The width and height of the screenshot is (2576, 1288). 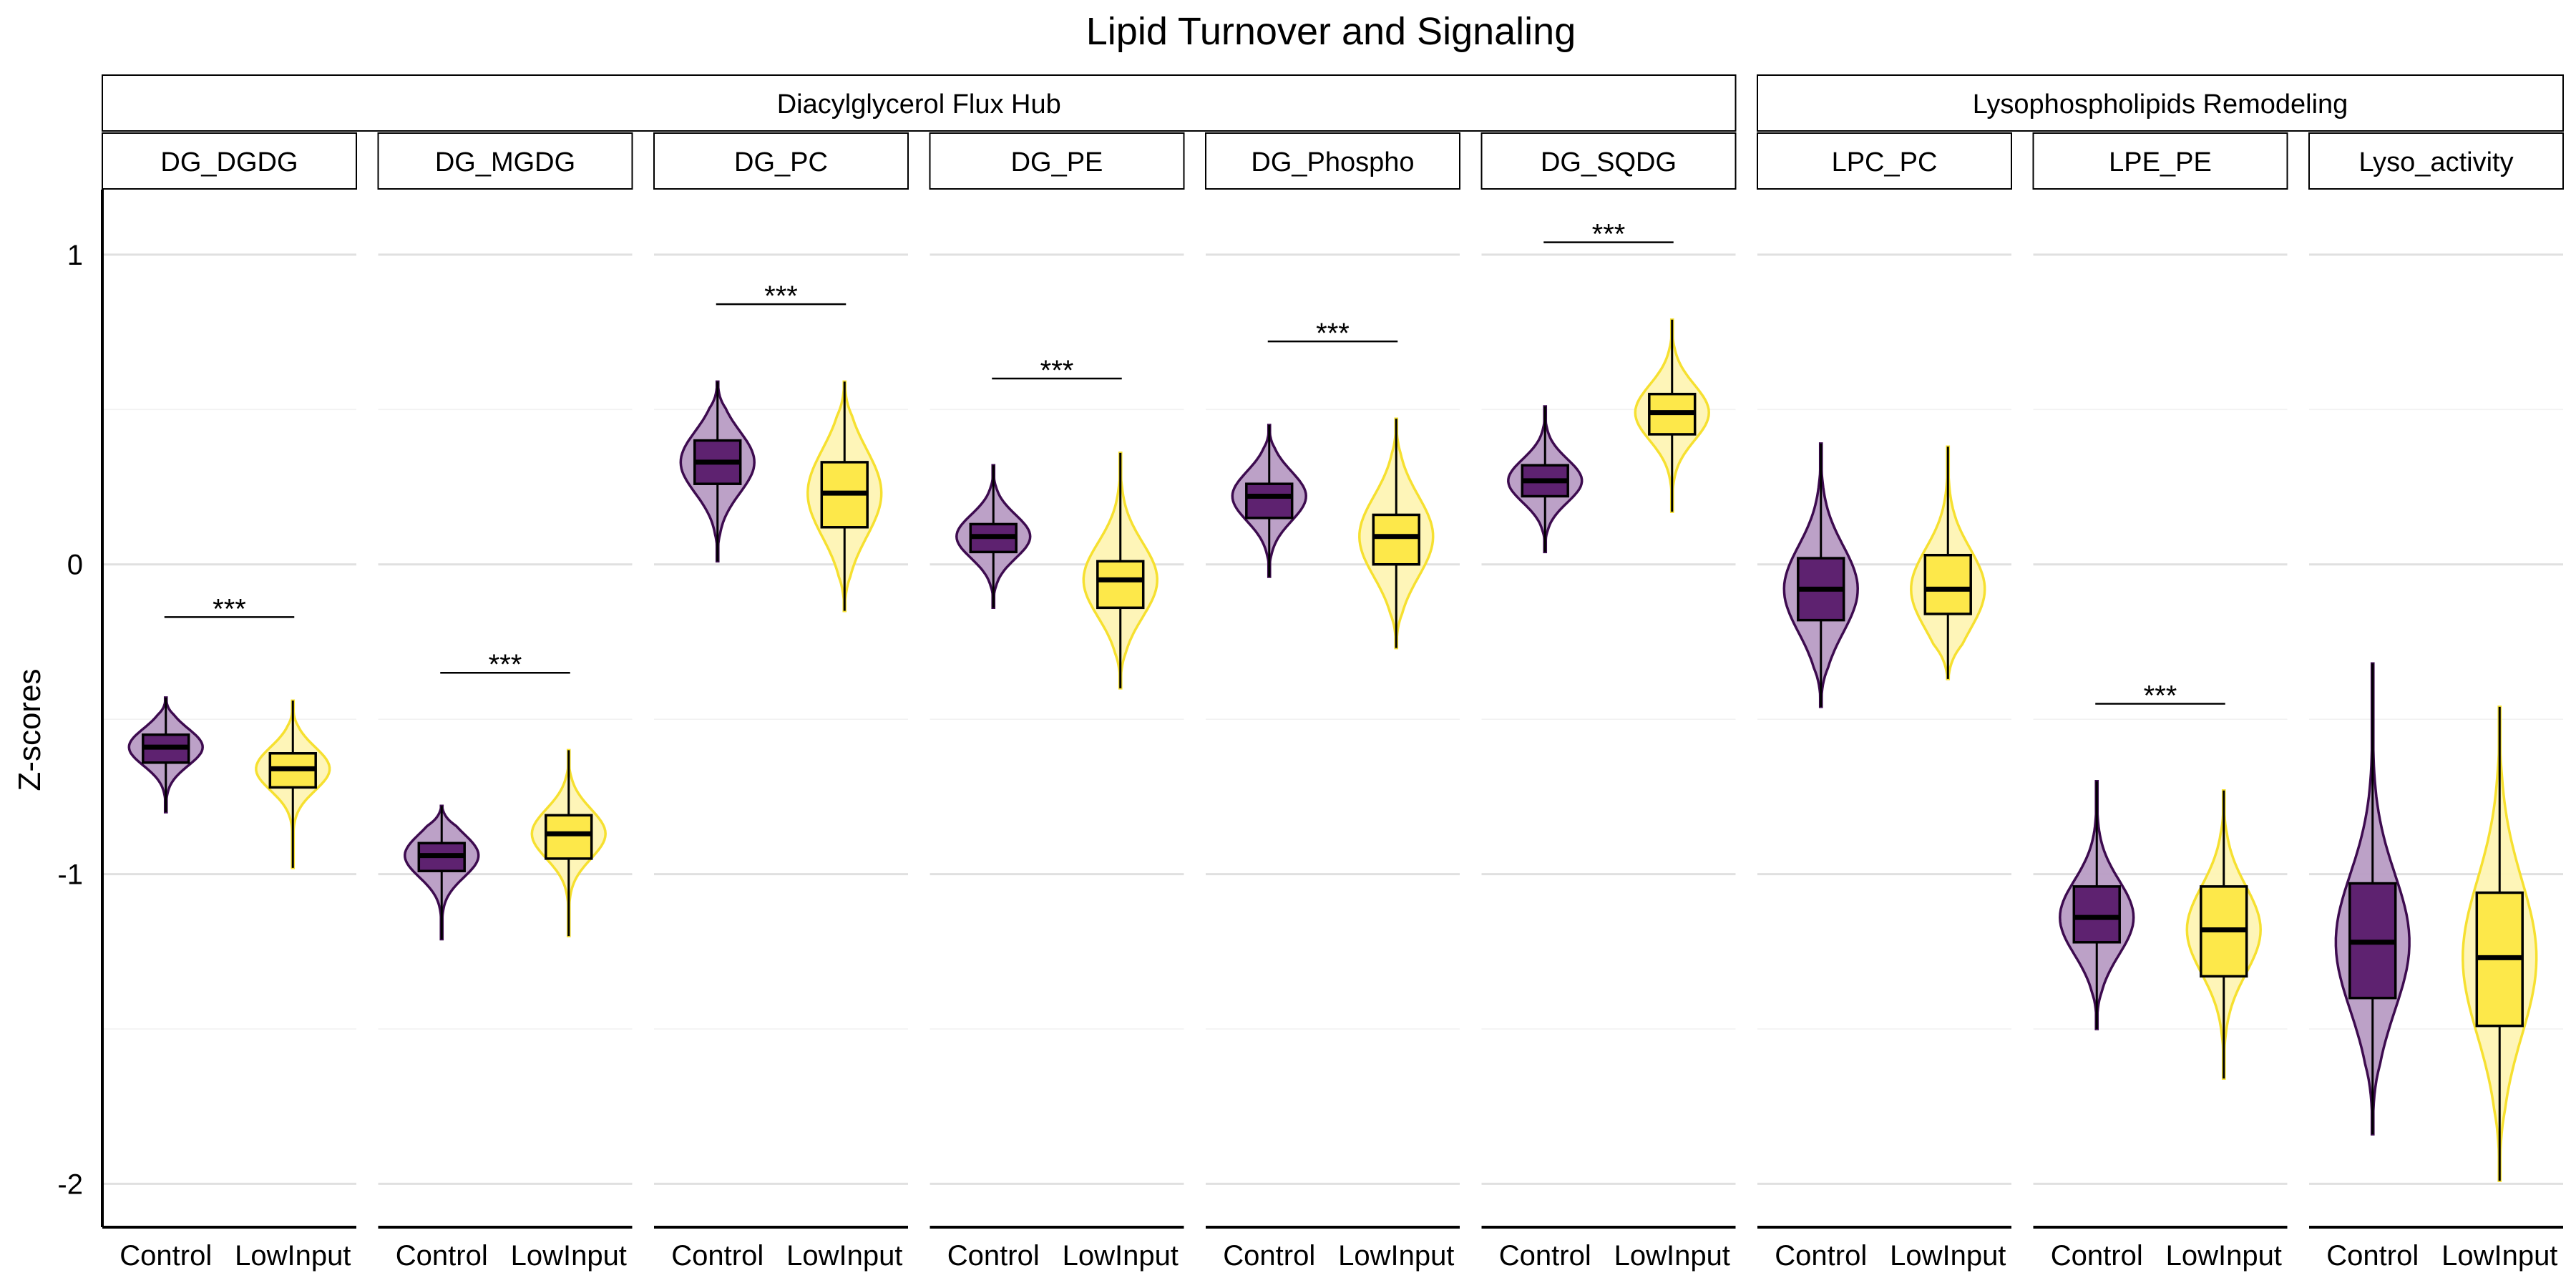 I want to click on panel-strip-label: Lyso_activity, so click(x=2435, y=162).